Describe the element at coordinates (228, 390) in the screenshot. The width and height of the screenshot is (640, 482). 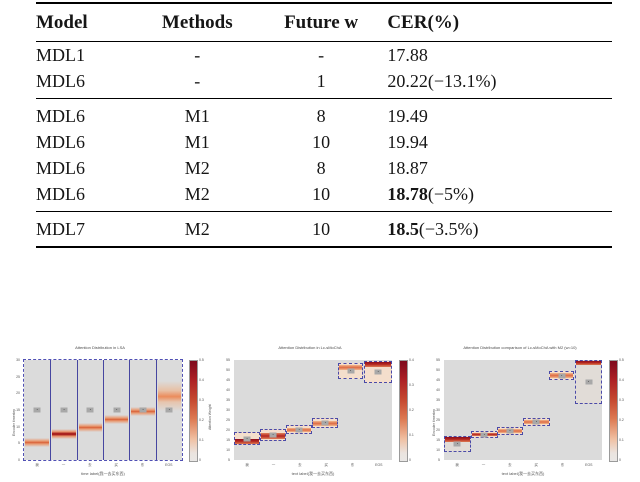
I see `y-tick: 40` at that location.